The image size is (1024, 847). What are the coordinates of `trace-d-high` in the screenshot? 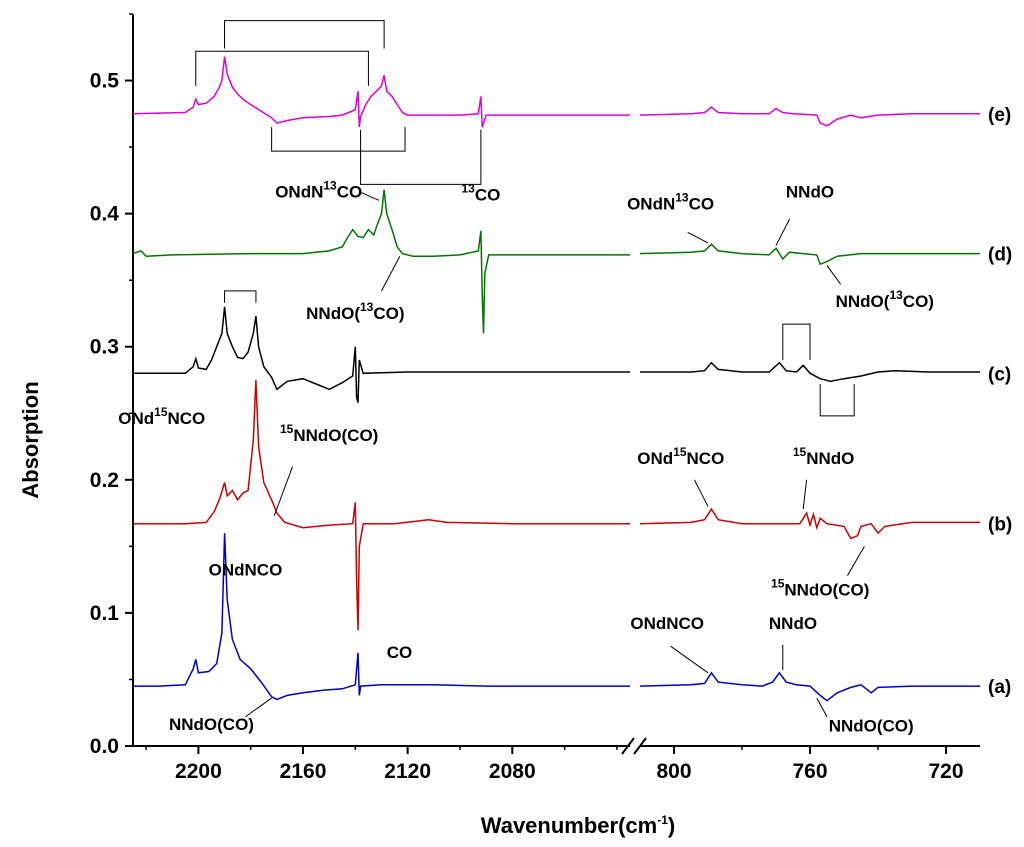 It's located at (381, 261).